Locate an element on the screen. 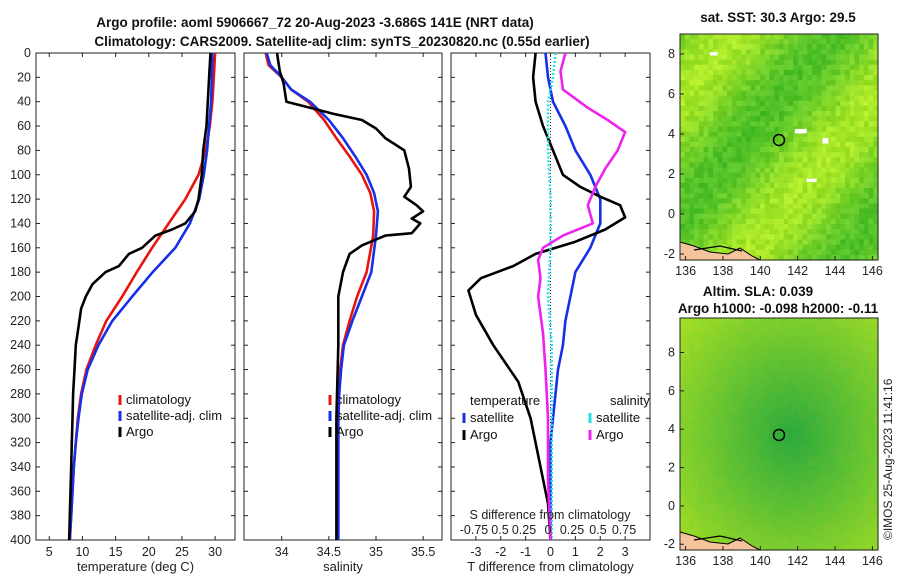 The height and width of the screenshot is (580, 900). depth-tick-label: 160 is located at coordinates (20, 248).